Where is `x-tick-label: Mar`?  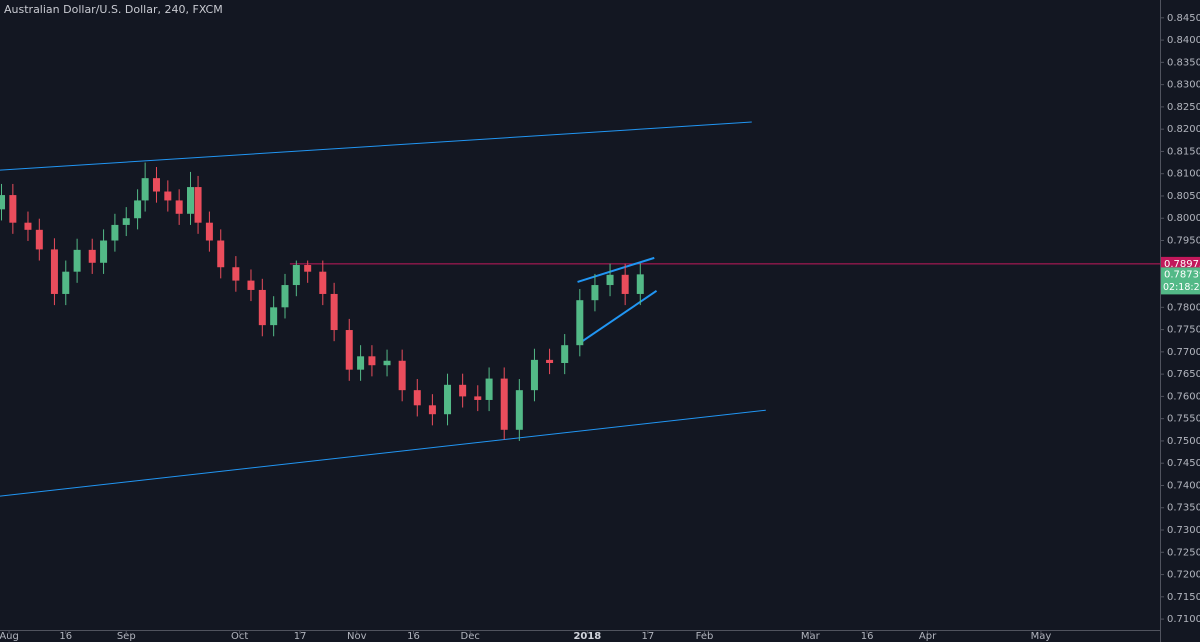
x-tick-label: Mar is located at coordinates (811, 636).